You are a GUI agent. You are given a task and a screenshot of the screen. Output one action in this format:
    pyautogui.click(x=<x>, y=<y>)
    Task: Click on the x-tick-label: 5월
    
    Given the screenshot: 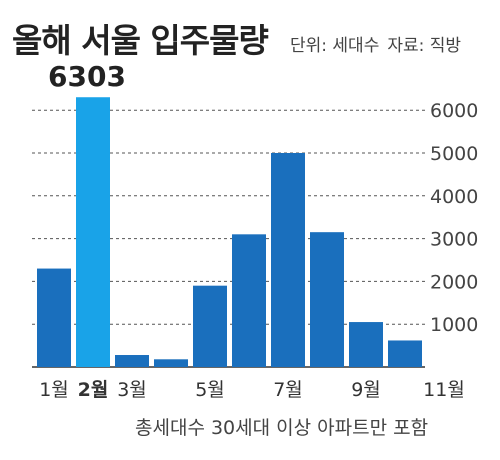 What is the action you would take?
    pyautogui.click(x=210, y=390)
    